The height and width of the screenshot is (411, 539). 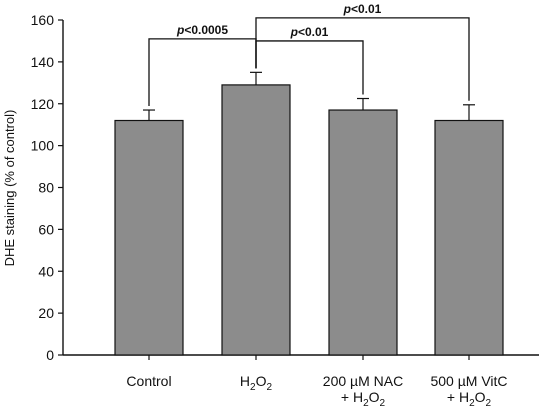 I want to click on significance-label: p<0.0005, so click(x=202, y=30).